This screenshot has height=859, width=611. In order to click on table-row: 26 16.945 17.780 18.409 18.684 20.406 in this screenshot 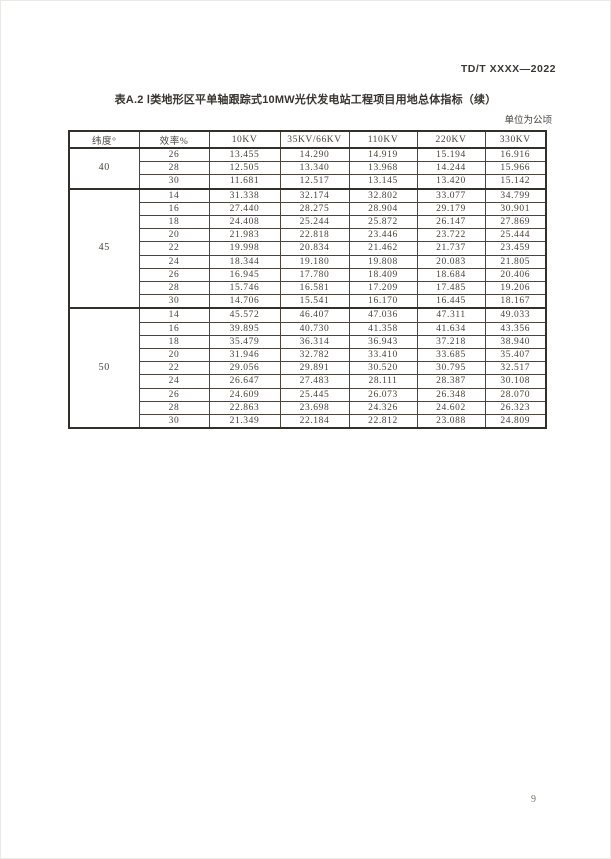, I will do `click(308, 275)`.